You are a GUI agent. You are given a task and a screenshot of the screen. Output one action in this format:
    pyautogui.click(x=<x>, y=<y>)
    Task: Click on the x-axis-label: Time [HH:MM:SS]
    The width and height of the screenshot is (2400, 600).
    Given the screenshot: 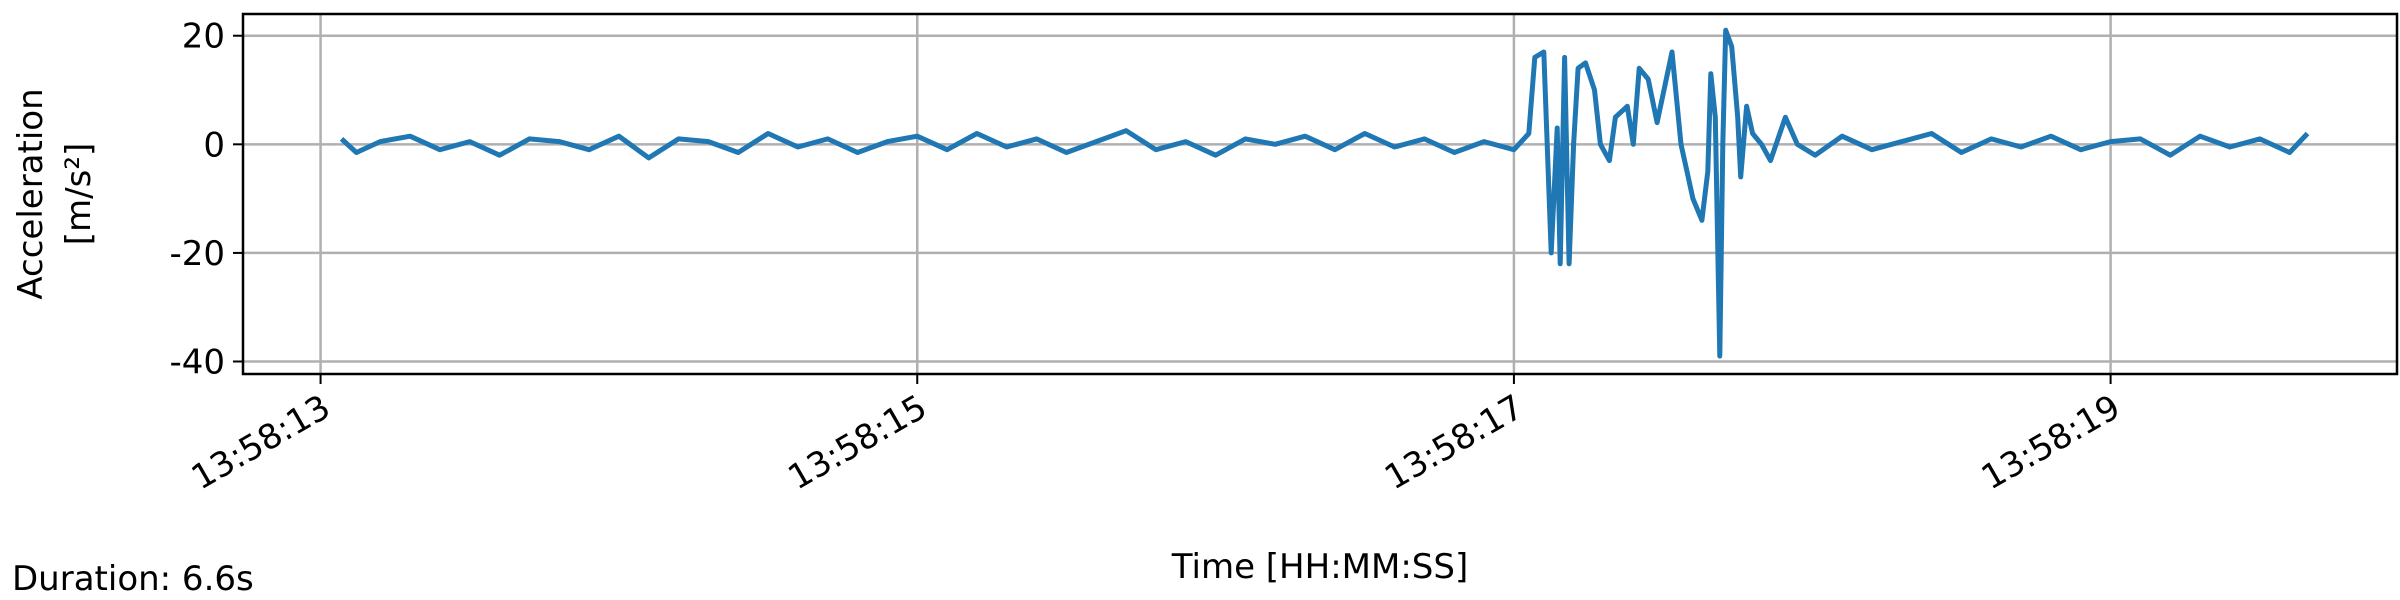 What is the action you would take?
    pyautogui.click(x=1319, y=567)
    